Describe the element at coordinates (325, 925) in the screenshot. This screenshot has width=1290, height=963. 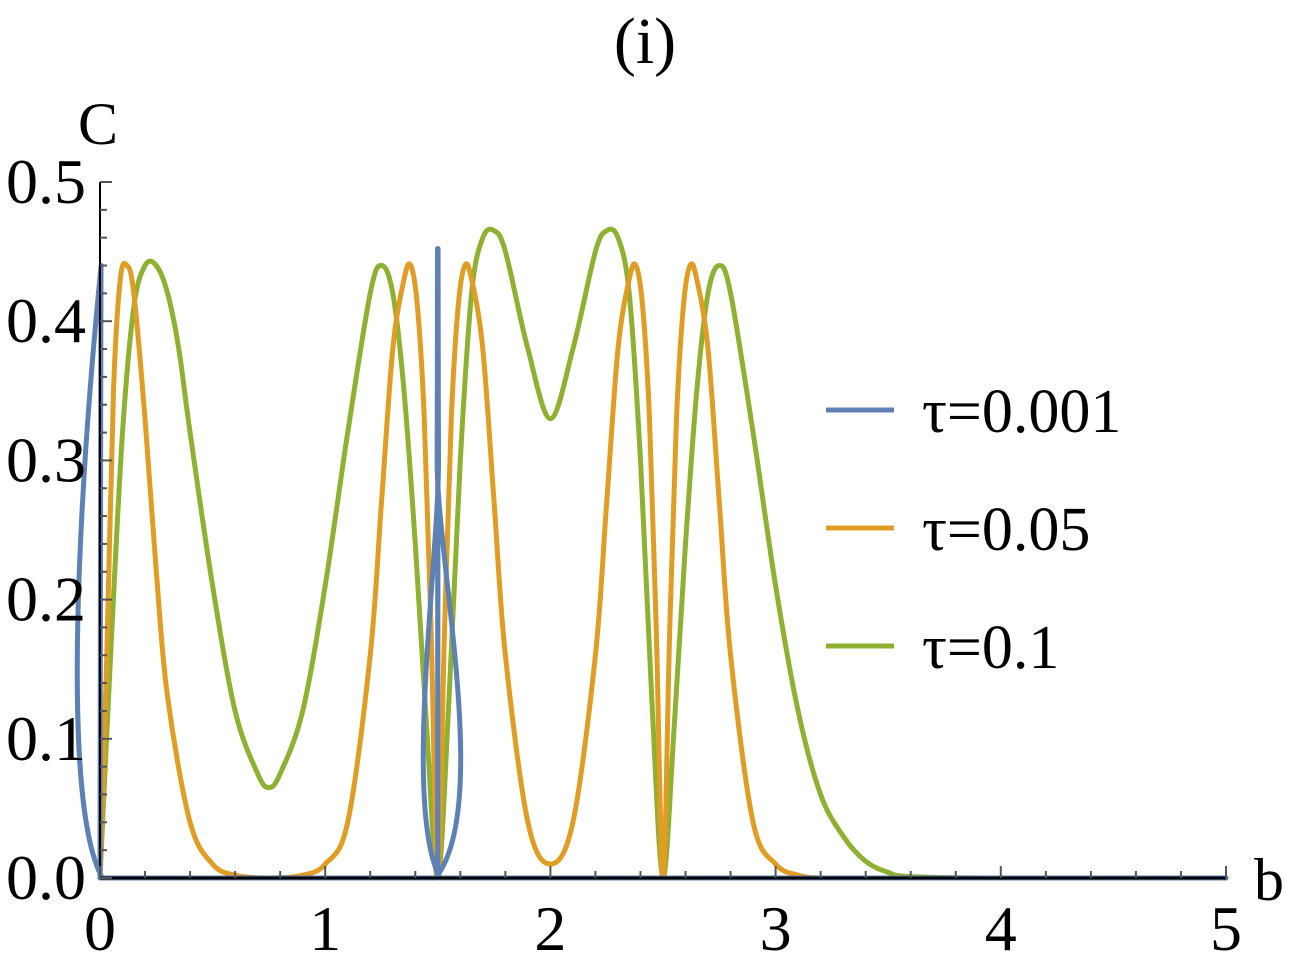
I see `x-tick-label: 1` at that location.